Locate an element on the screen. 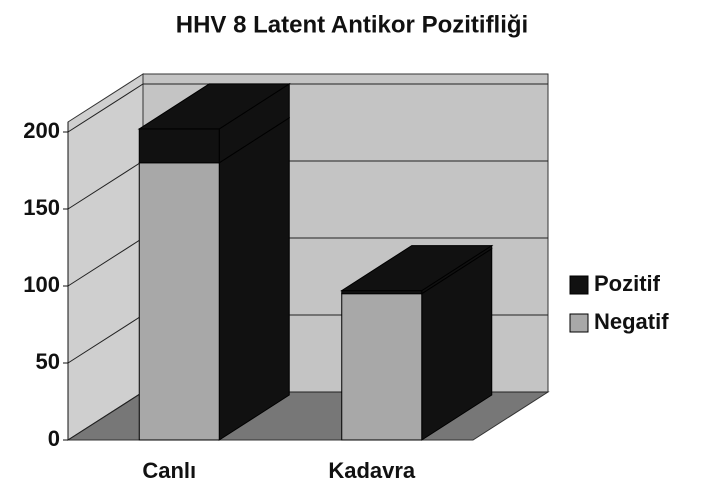 Image resolution: width=706 pixels, height=502 pixels. y-tick-label: 100 is located at coordinates (41, 284).